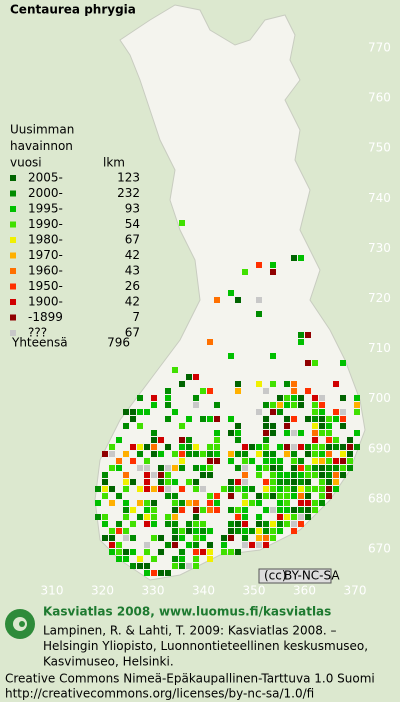 This screenshot has height=702, width=400. Describe the element at coordinates (379, 498) in the screenshot. I see `y-tick-label: 680` at that location.